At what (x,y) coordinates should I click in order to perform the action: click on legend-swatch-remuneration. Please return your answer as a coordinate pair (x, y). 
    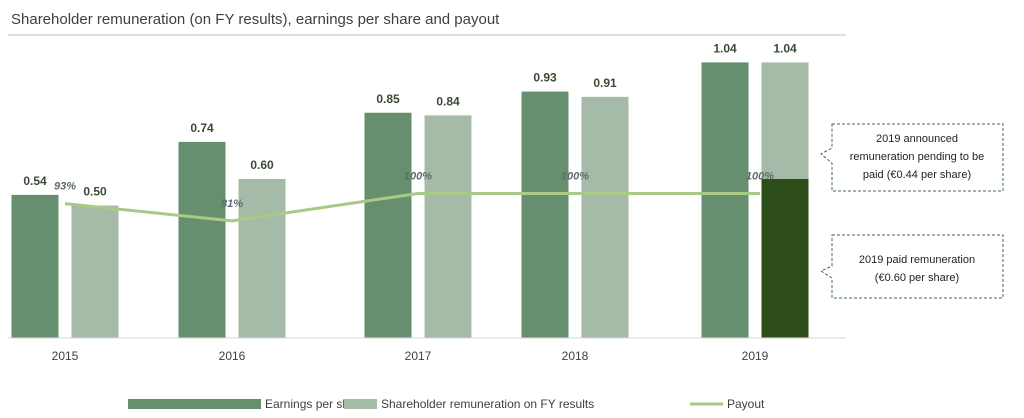
    Looking at the image, I should click on (360, 404).